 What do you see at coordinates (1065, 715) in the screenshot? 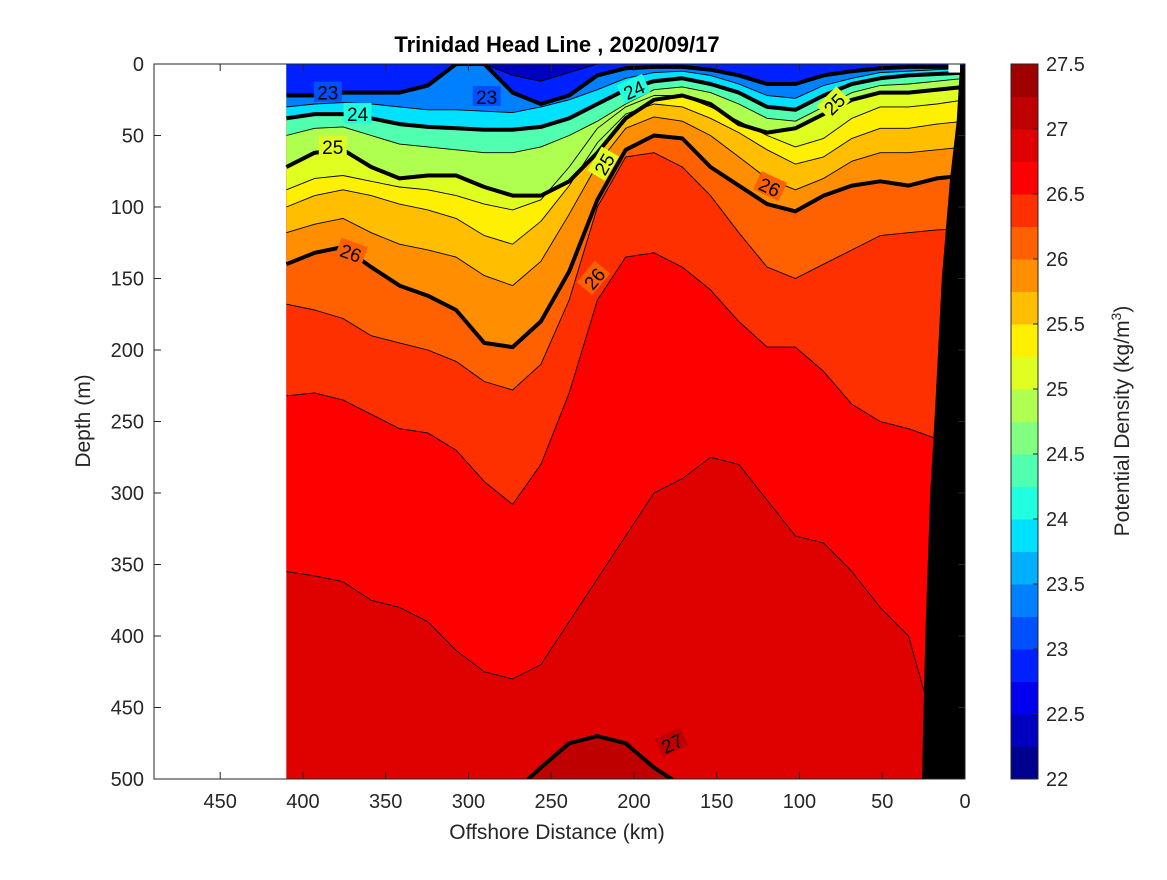
I see `colorbar-tick-label: 22.5` at bounding box center [1065, 715].